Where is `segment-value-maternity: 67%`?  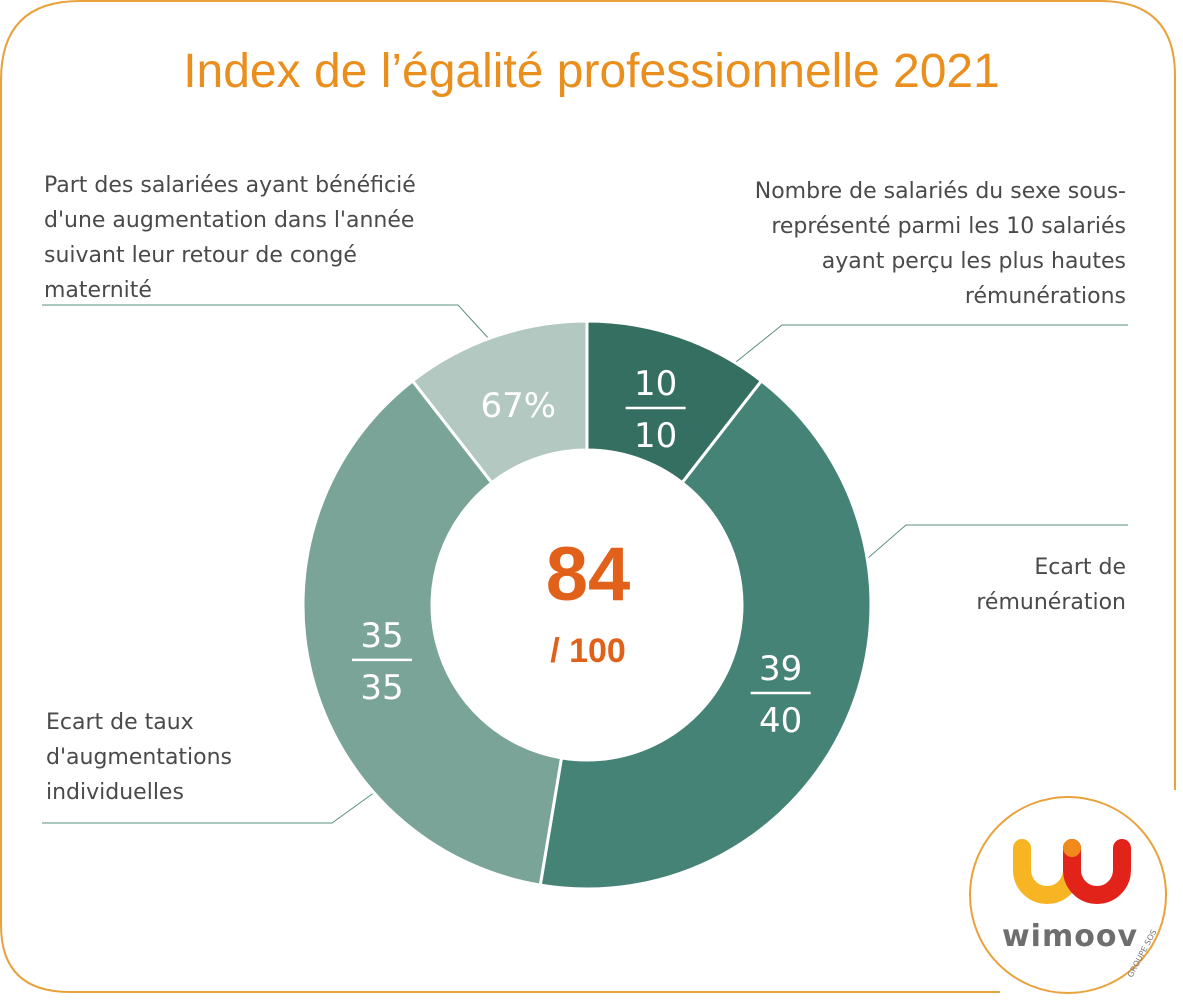 segment-value-maternity: 67% is located at coordinates (519, 406).